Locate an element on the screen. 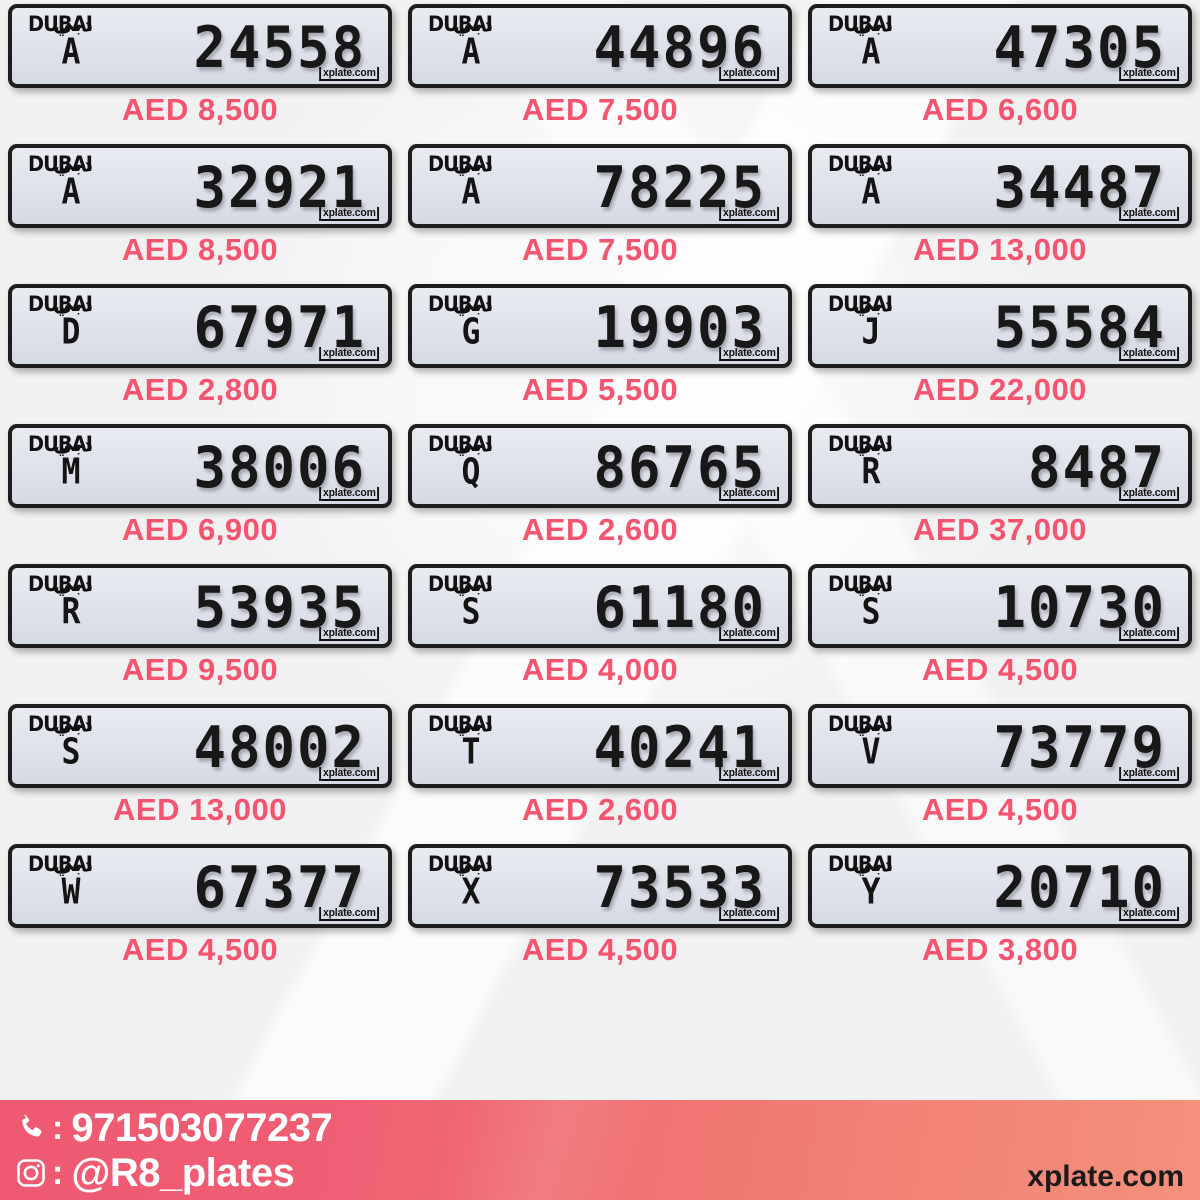  plate-cell: DUBAI دبي S 10730 xplate.com AED 4,500 is located at coordinates (1000, 630).